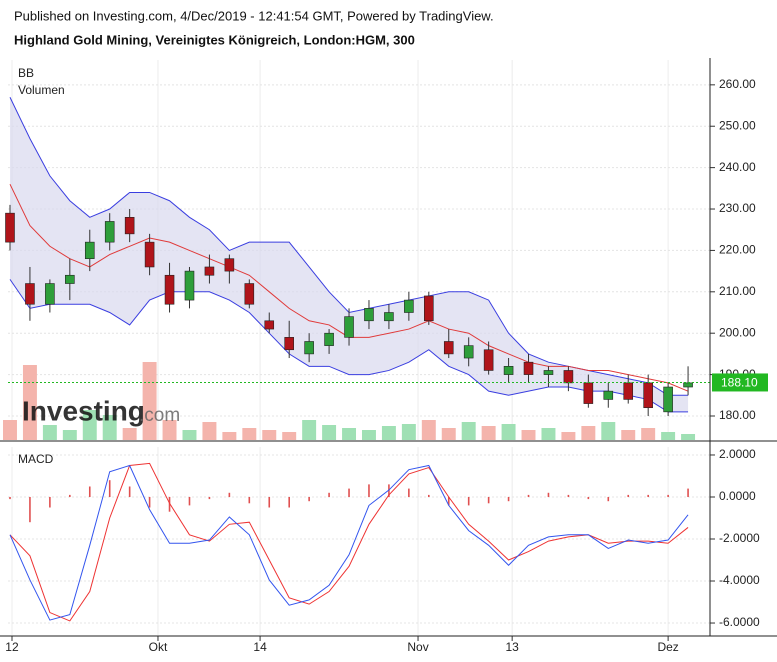  Describe the element at coordinates (739, 622) in the screenshot. I see `y-tick-label: -6.0000` at that location.